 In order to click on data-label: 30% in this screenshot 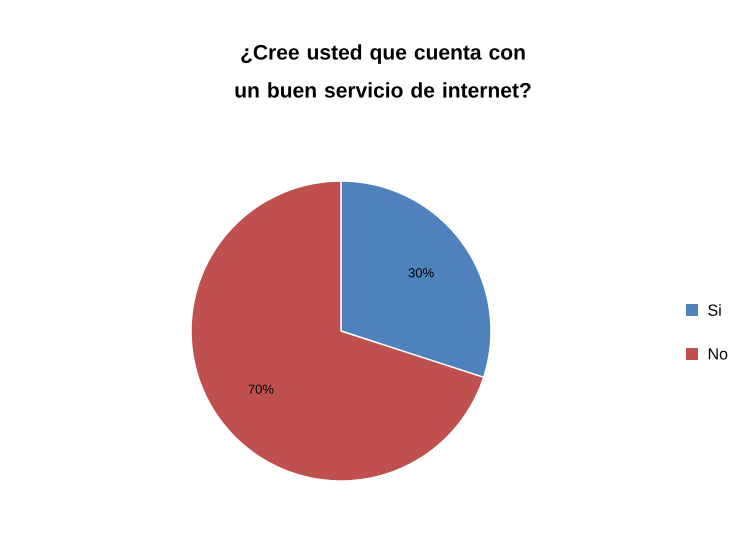, I will do `click(421, 273)`.